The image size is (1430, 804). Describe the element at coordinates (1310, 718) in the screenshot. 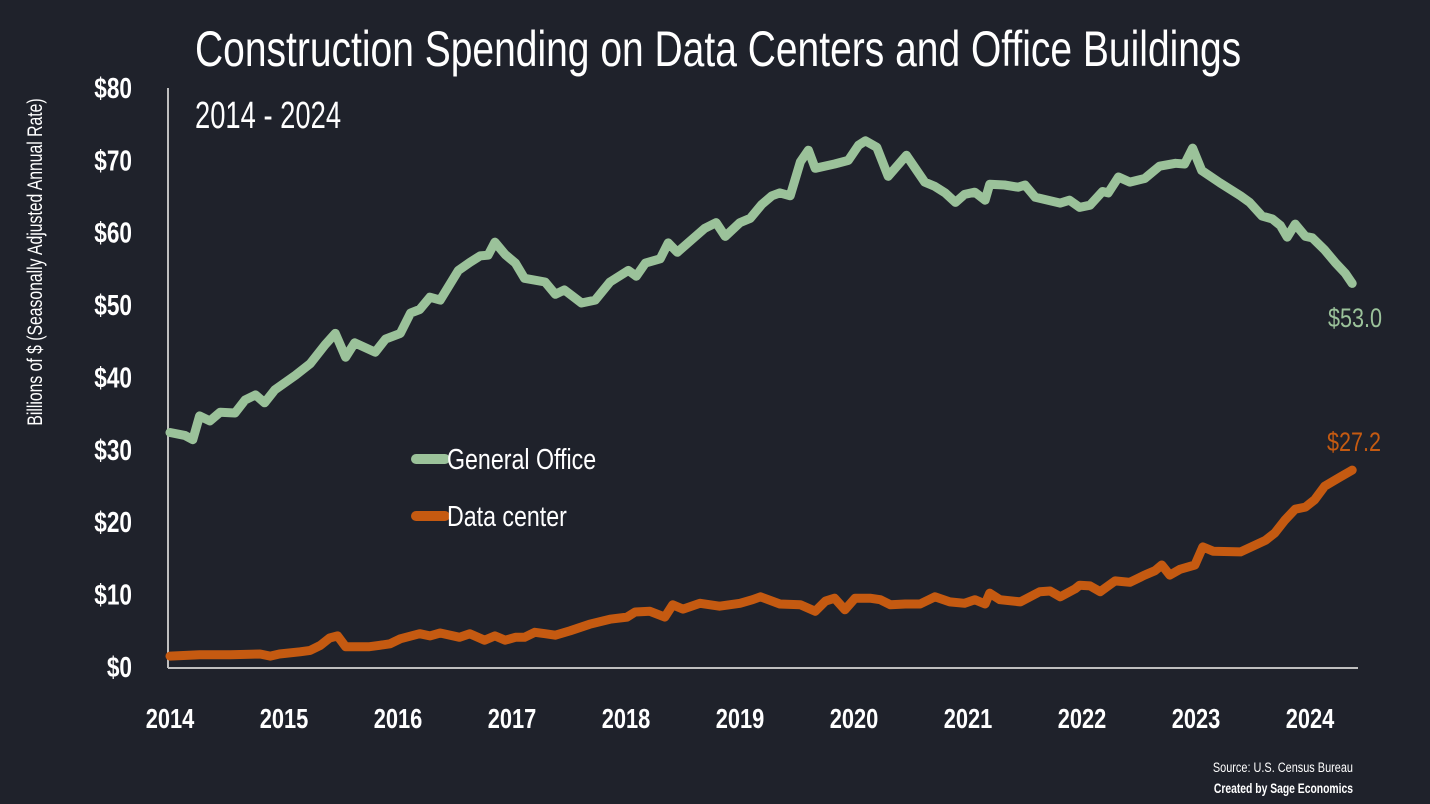

I see `x-tick-label: 2024` at that location.